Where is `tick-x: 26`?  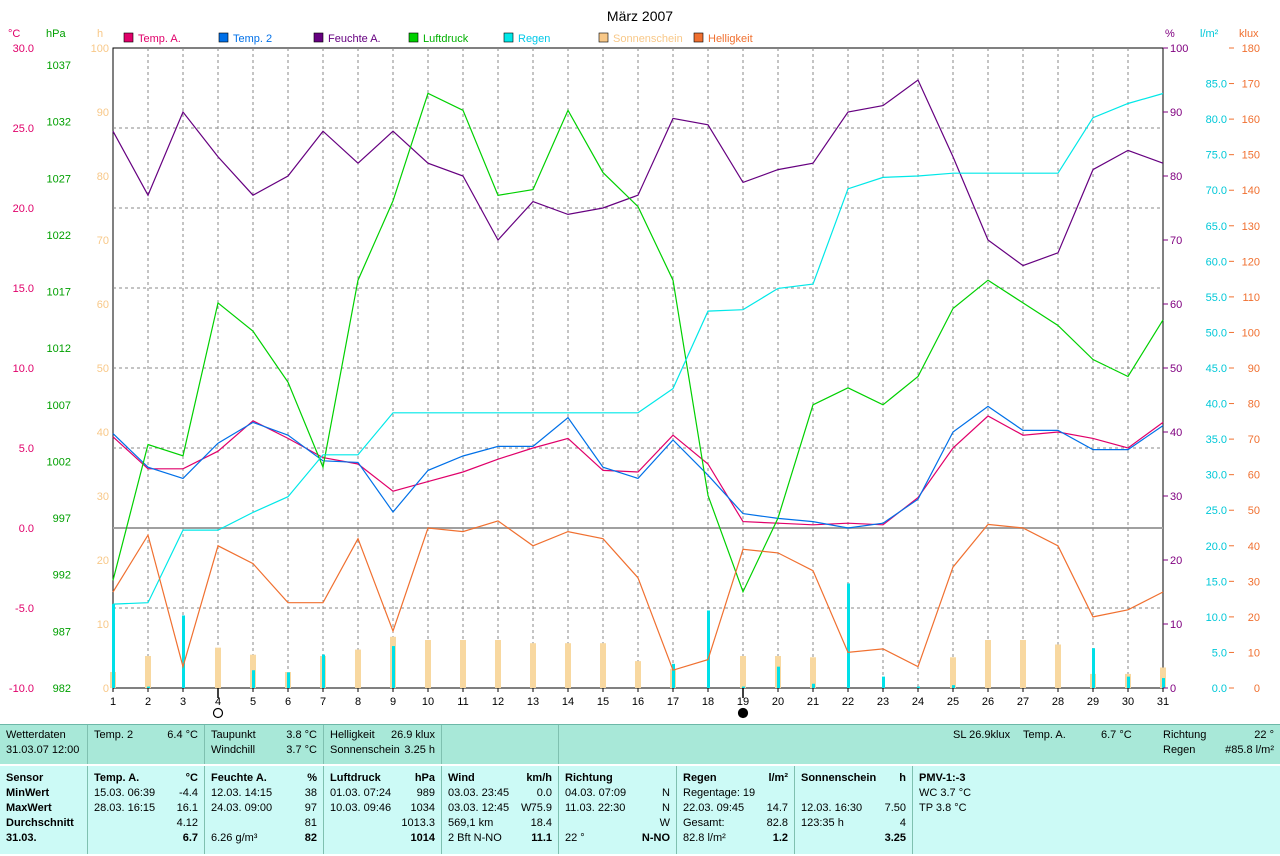 tick-x: 26 is located at coordinates (988, 702).